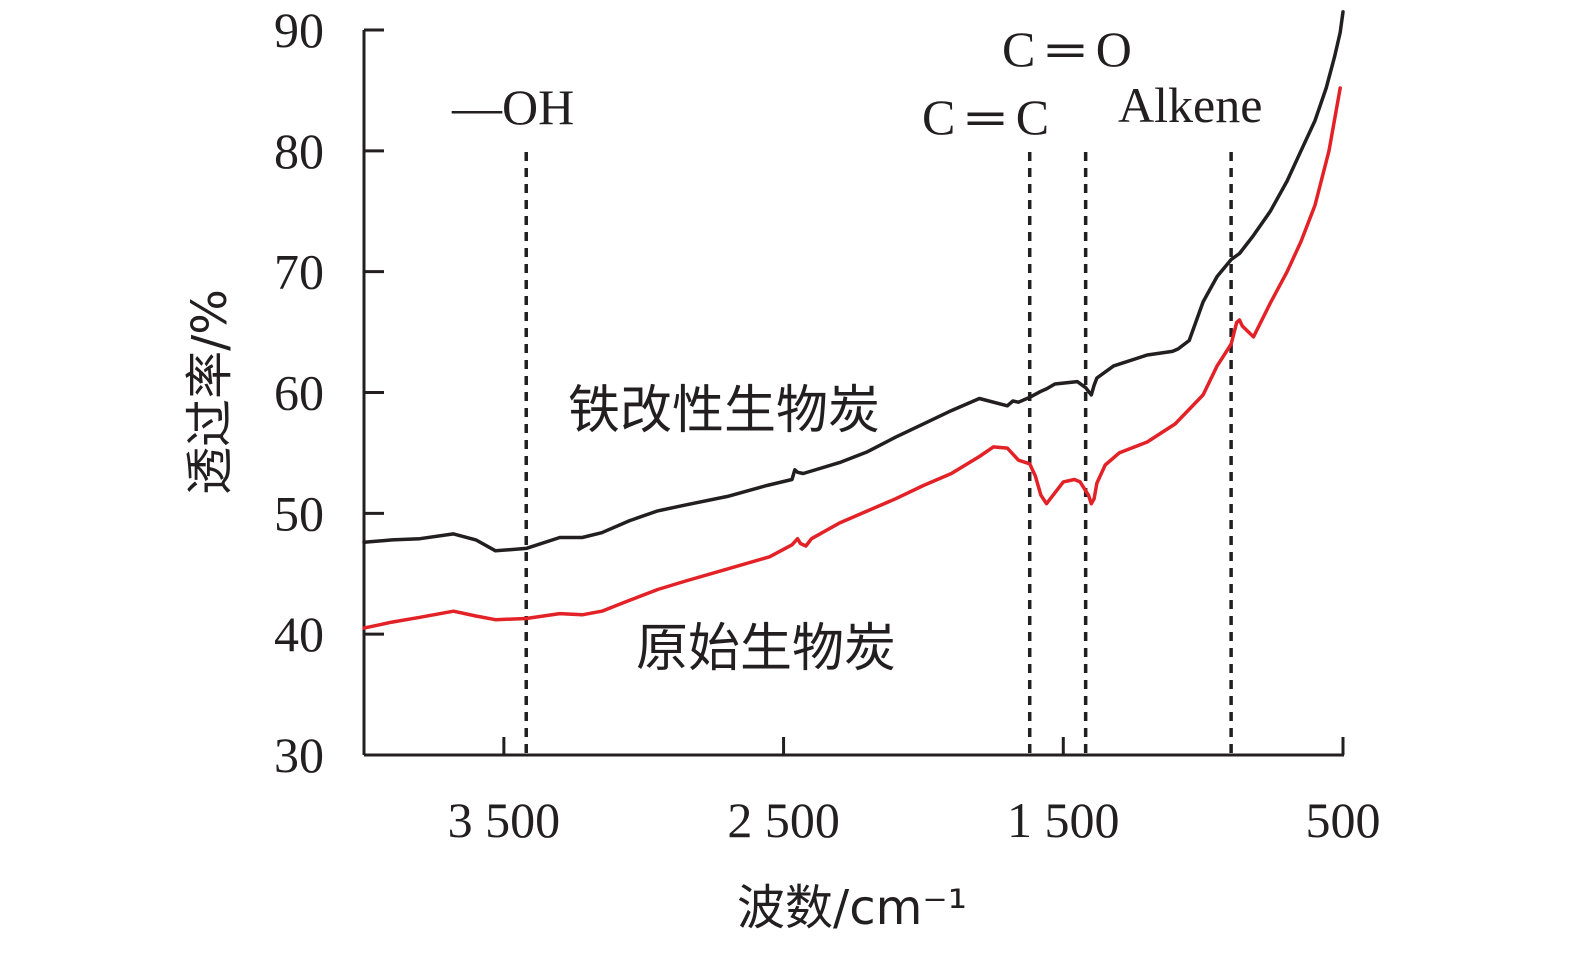 This screenshot has height=954, width=1575. I want to click on x-tick-label: 2 500, so click(783, 820).